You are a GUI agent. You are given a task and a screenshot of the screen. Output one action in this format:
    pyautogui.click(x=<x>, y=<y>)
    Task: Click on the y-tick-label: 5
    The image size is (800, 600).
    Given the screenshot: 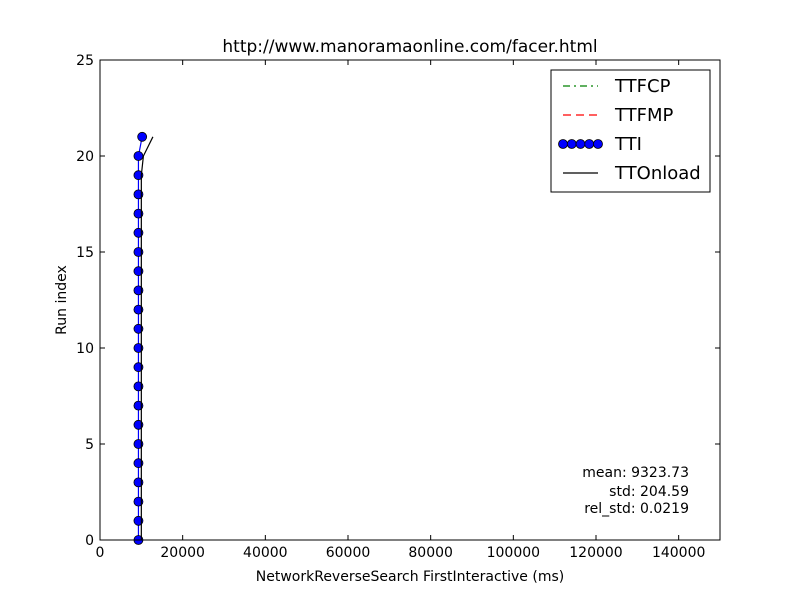 What is the action you would take?
    pyautogui.click(x=89, y=445)
    